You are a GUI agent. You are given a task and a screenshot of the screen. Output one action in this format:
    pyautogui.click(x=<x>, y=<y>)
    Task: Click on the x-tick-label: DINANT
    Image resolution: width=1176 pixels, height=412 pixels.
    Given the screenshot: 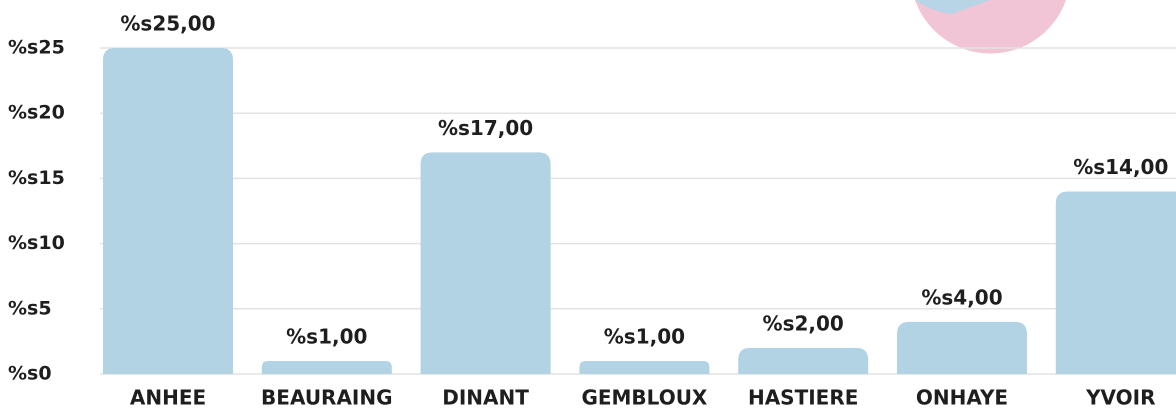 What is the action you would take?
    pyautogui.click(x=485, y=398)
    